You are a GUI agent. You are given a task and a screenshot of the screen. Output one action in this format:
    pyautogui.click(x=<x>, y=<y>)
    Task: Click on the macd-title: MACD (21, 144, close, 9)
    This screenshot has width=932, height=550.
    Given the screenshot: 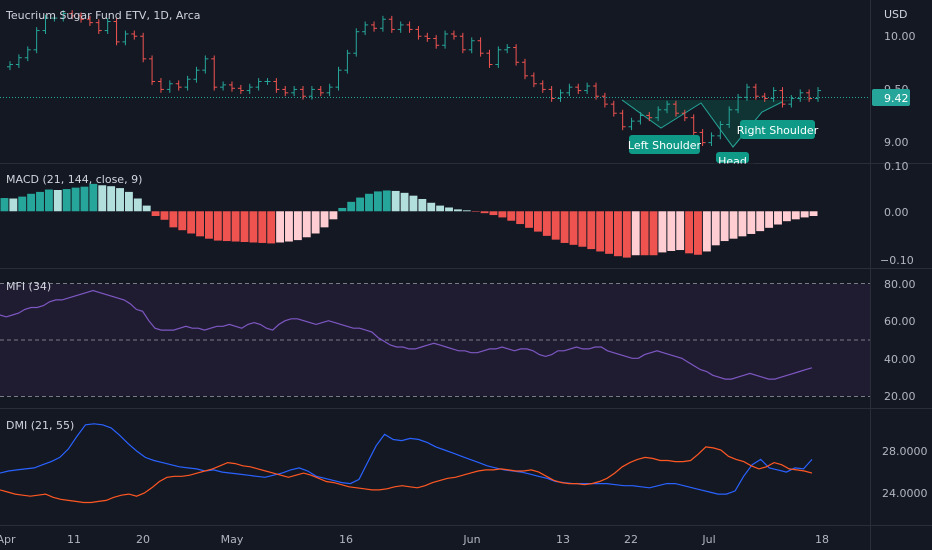 What is the action you would take?
    pyautogui.click(x=74, y=179)
    